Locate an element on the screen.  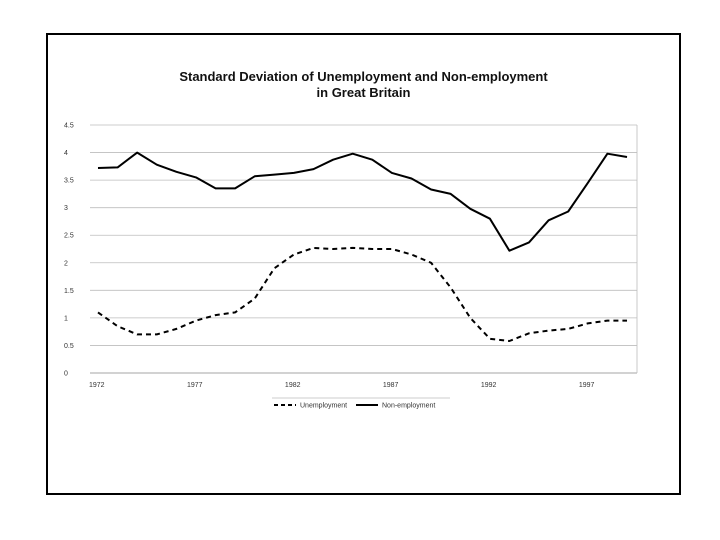
x-tick-label: 1977 is located at coordinates (195, 385).